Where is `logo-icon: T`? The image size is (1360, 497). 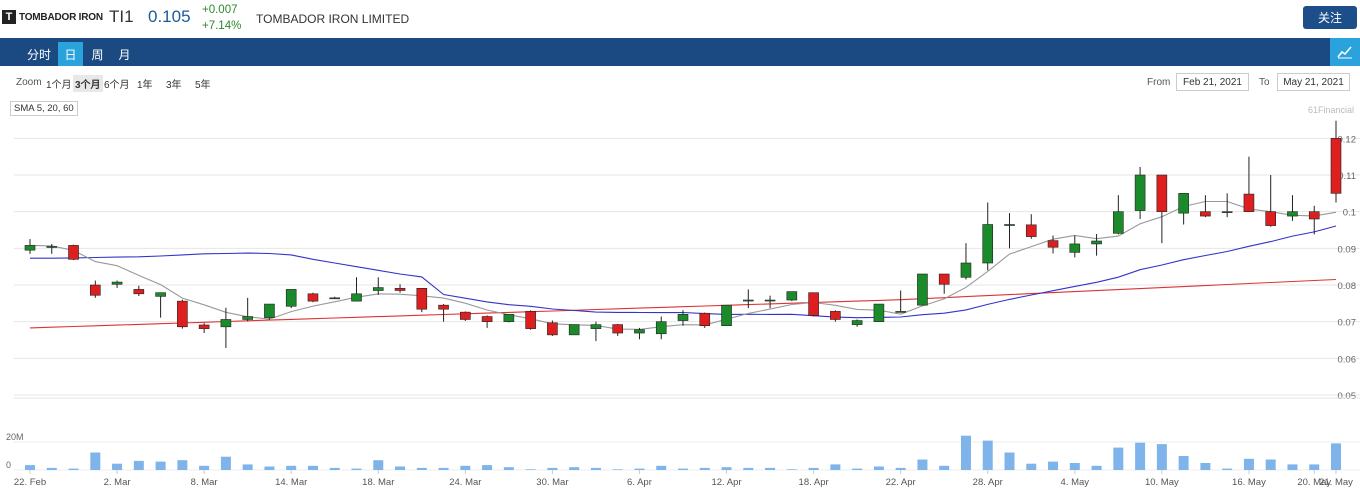 logo-icon: T is located at coordinates (9, 17).